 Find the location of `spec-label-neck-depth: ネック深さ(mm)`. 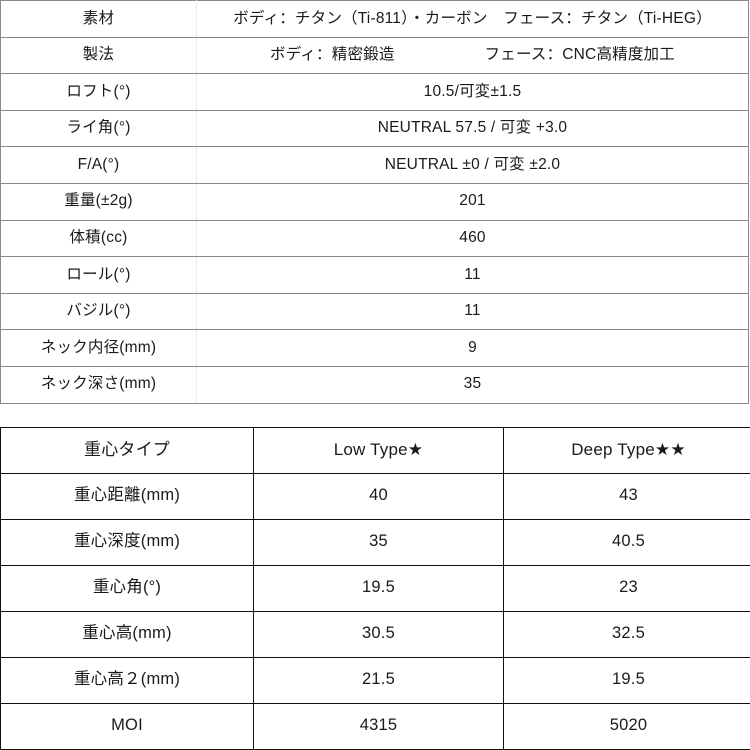

spec-label-neck-depth: ネック深さ(mm) is located at coordinates (98, 384).